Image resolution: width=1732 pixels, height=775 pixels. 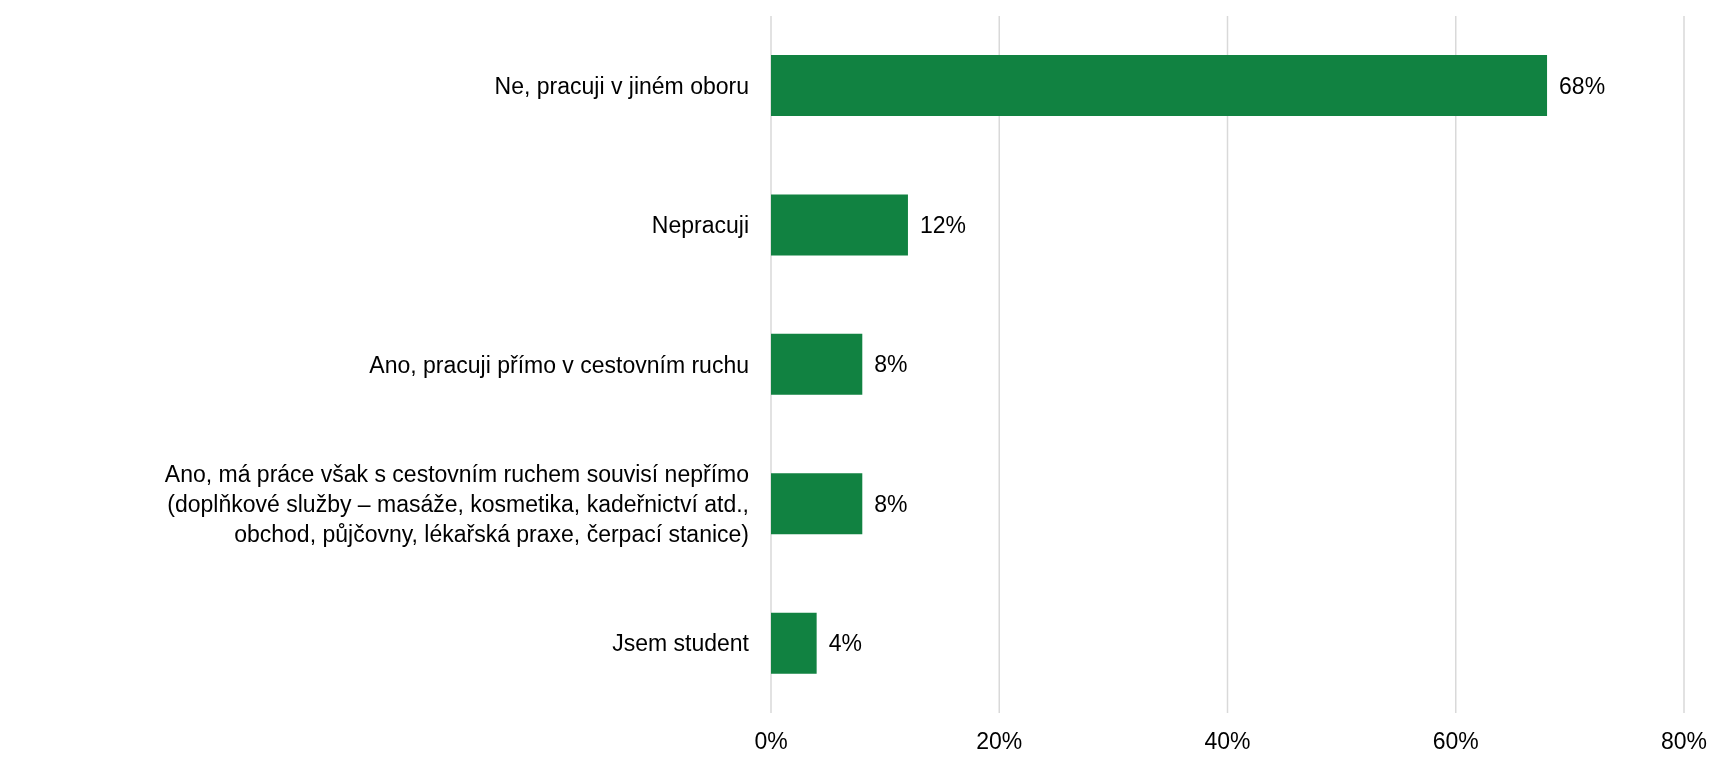 What do you see at coordinates (1582, 85) in the screenshot?
I see `data-label: 68%` at bounding box center [1582, 85].